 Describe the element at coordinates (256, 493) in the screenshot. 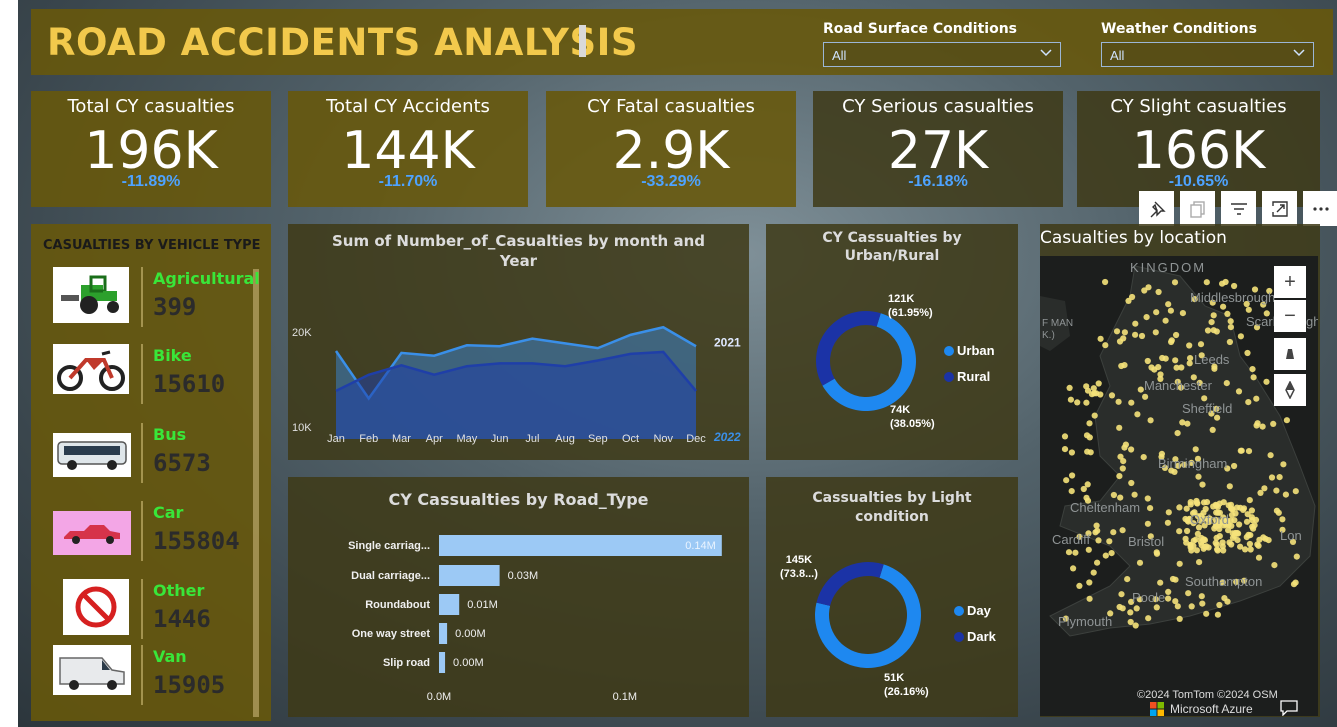

I see `scrollbar` at that location.